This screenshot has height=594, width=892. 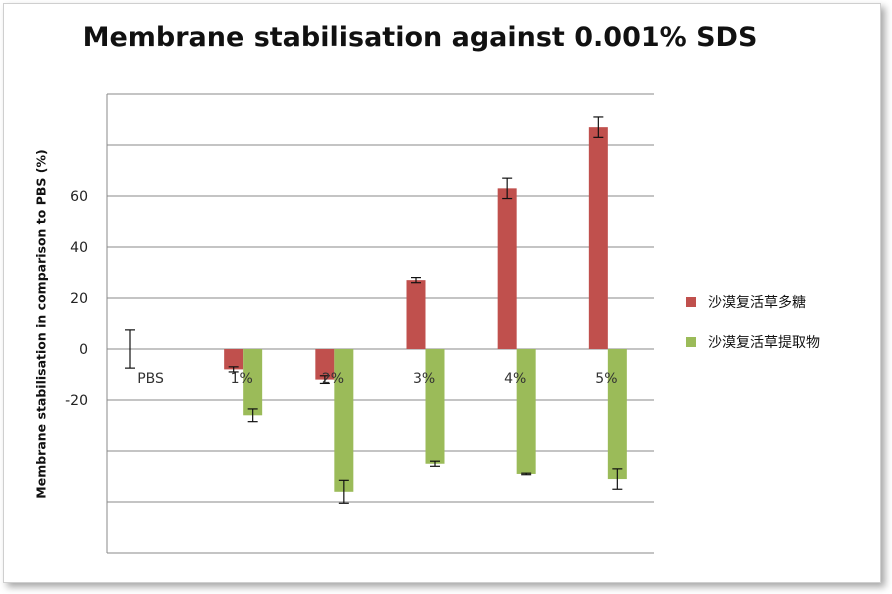 What do you see at coordinates (150, 379) in the screenshot?
I see `x-tick-label: PBS` at bounding box center [150, 379].